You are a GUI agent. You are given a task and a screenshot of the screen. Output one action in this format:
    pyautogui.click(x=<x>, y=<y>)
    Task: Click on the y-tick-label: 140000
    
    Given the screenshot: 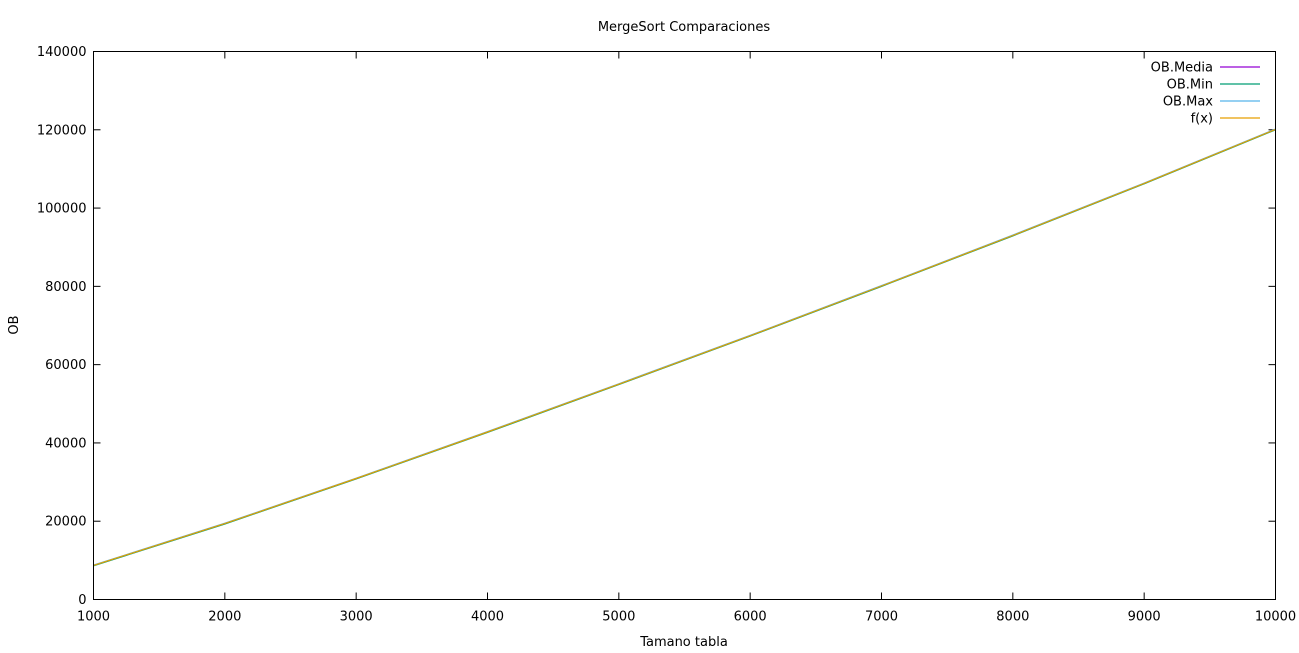 What is the action you would take?
    pyautogui.click(x=62, y=52)
    